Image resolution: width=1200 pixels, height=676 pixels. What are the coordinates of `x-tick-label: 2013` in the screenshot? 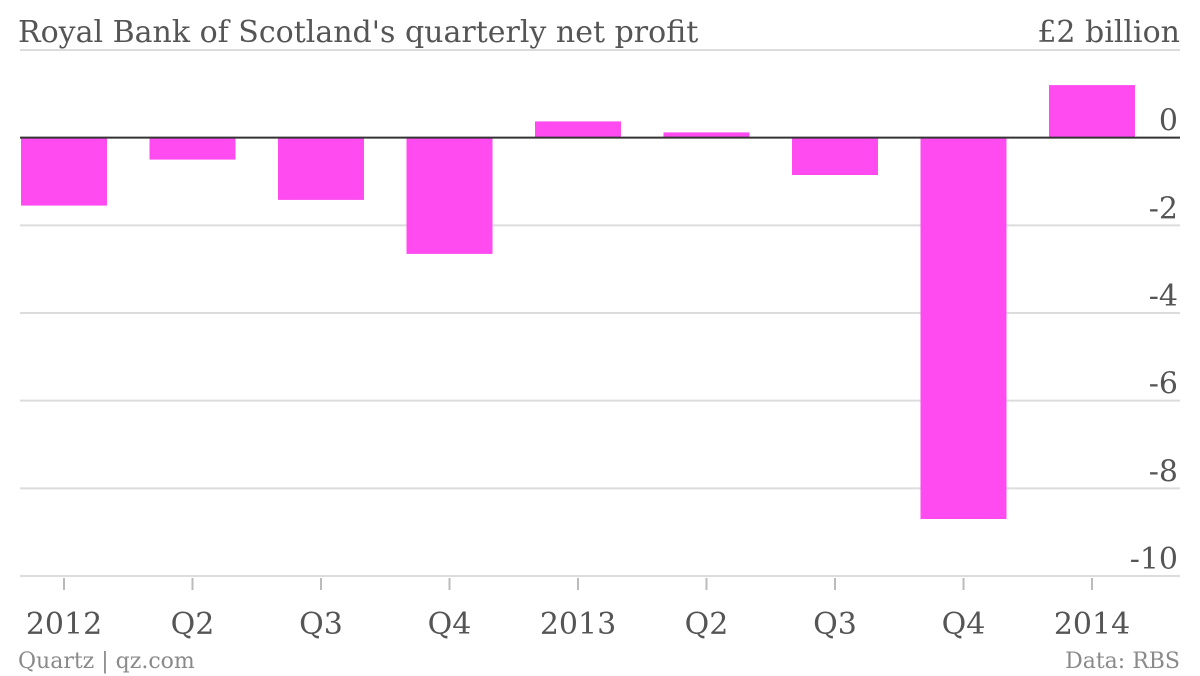 It's located at (578, 624).